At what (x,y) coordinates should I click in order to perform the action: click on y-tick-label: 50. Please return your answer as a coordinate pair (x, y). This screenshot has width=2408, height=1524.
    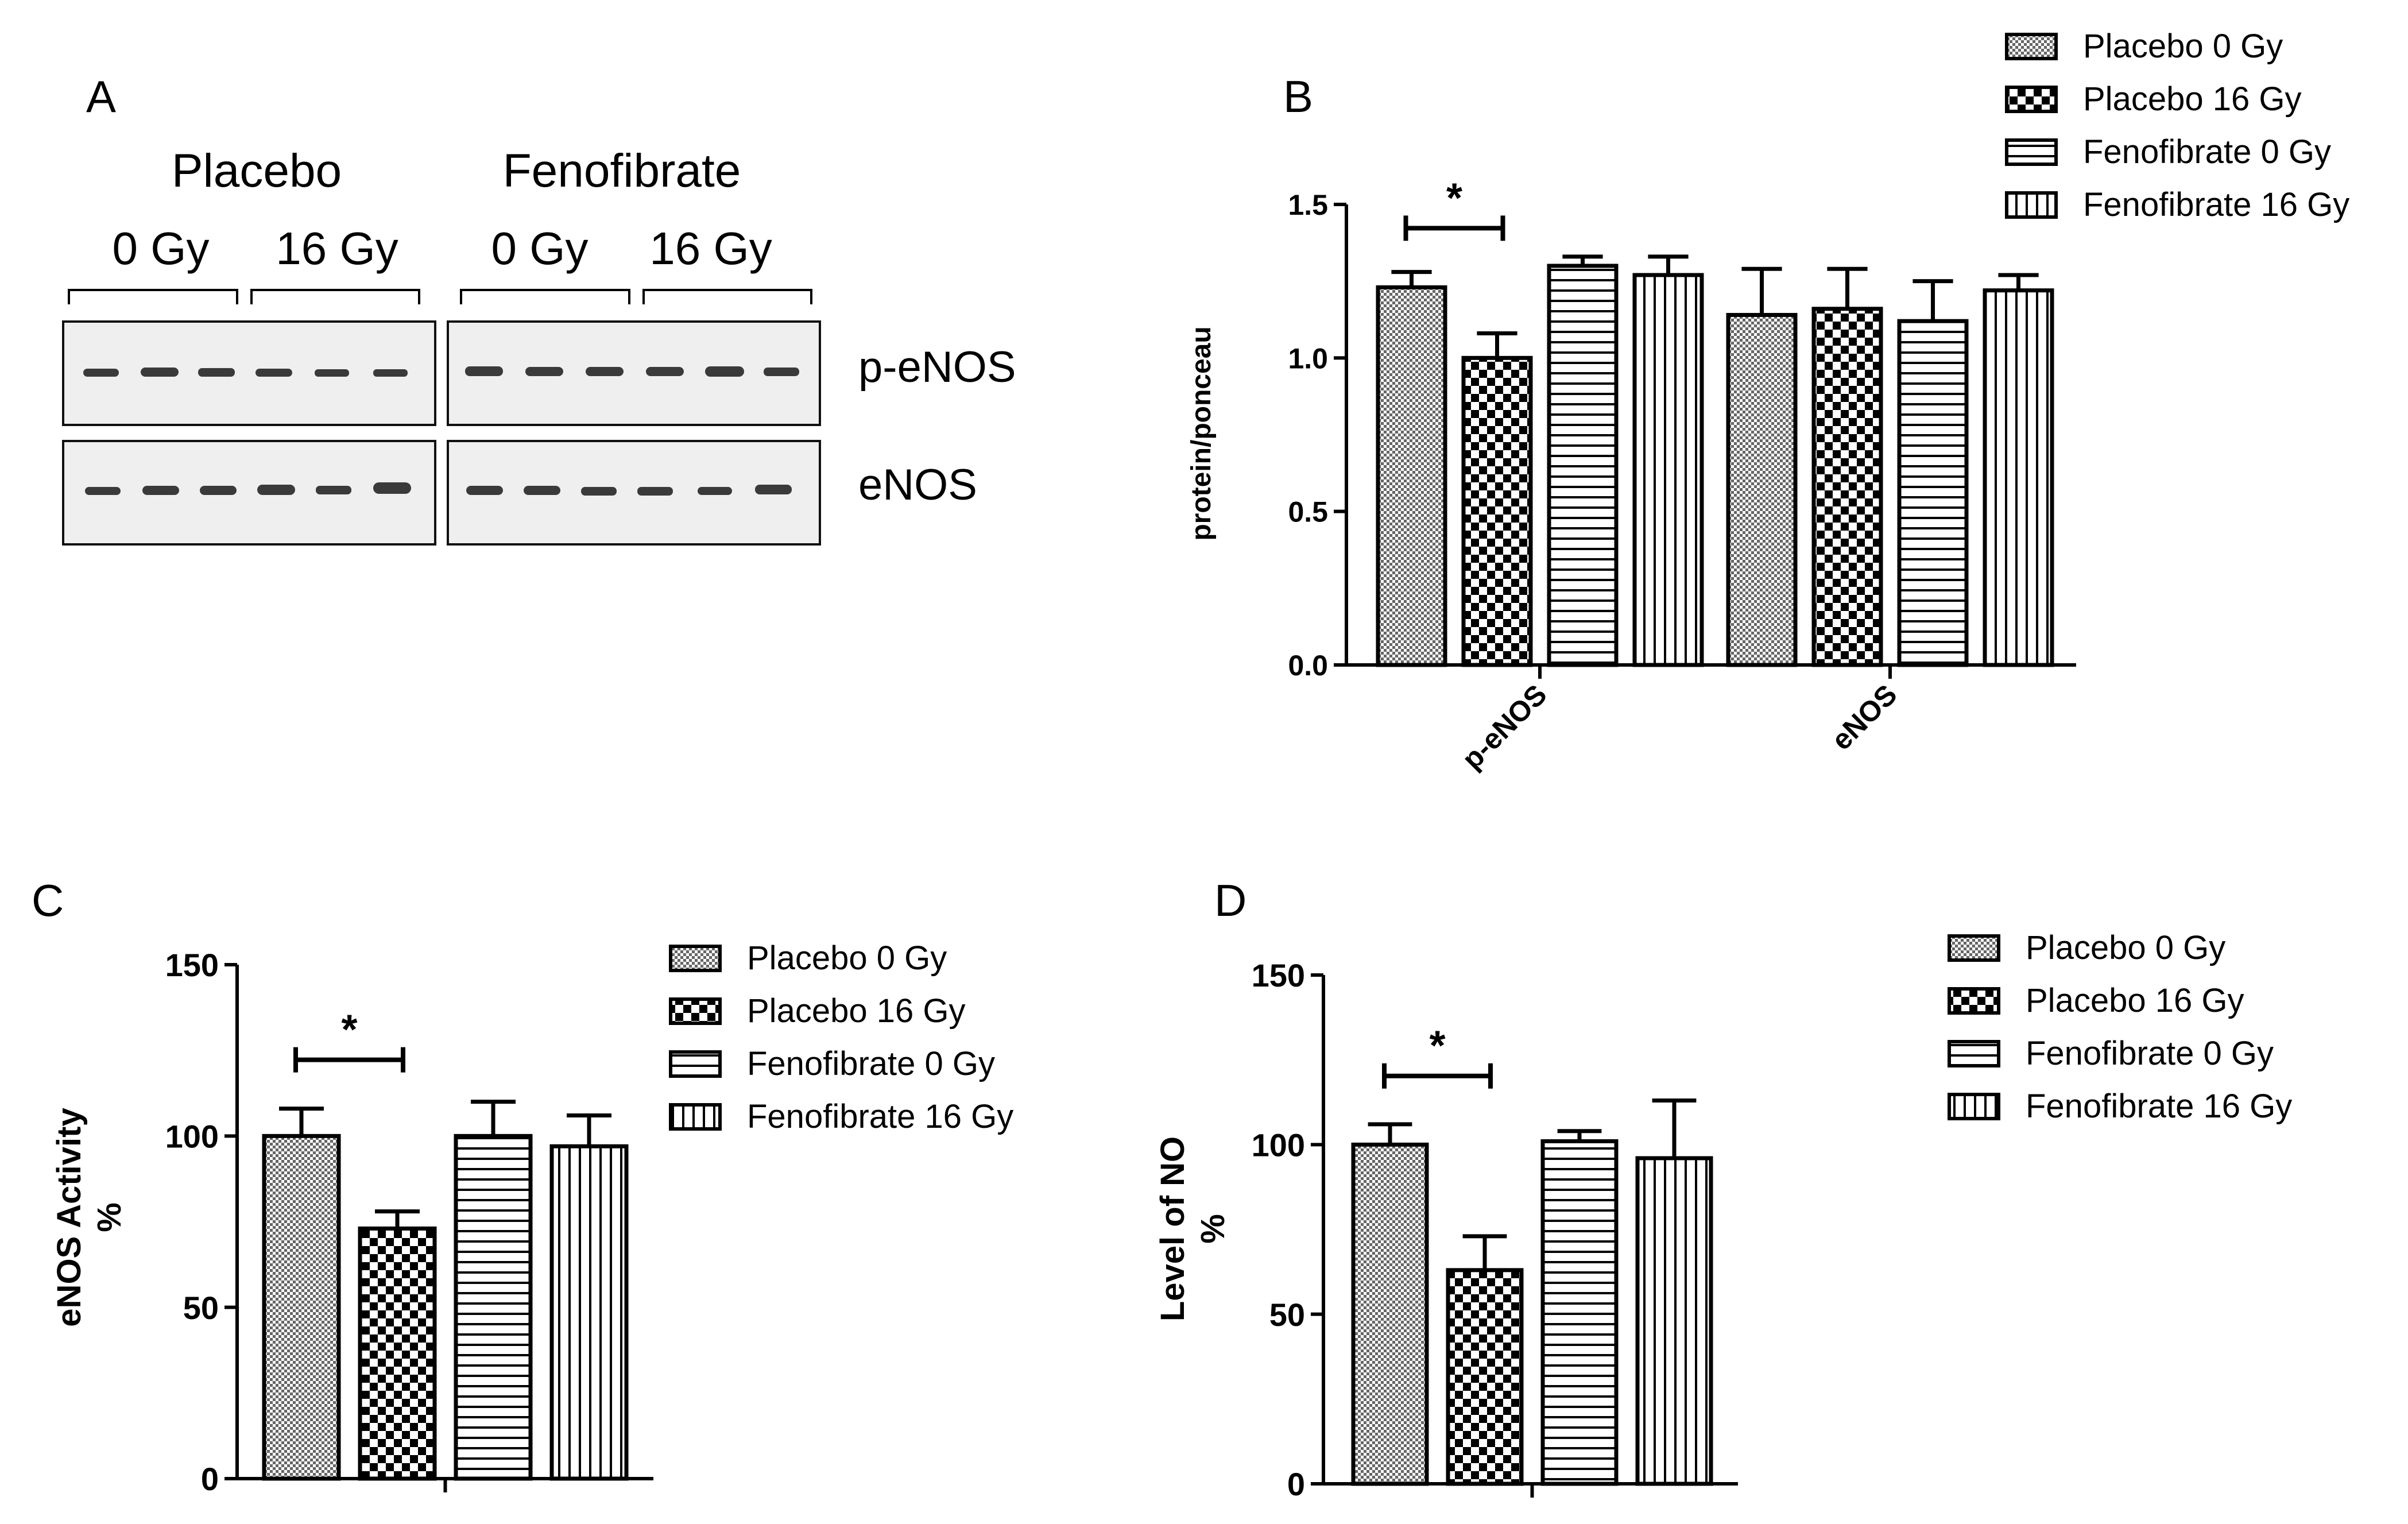
    Looking at the image, I should click on (1287, 1315).